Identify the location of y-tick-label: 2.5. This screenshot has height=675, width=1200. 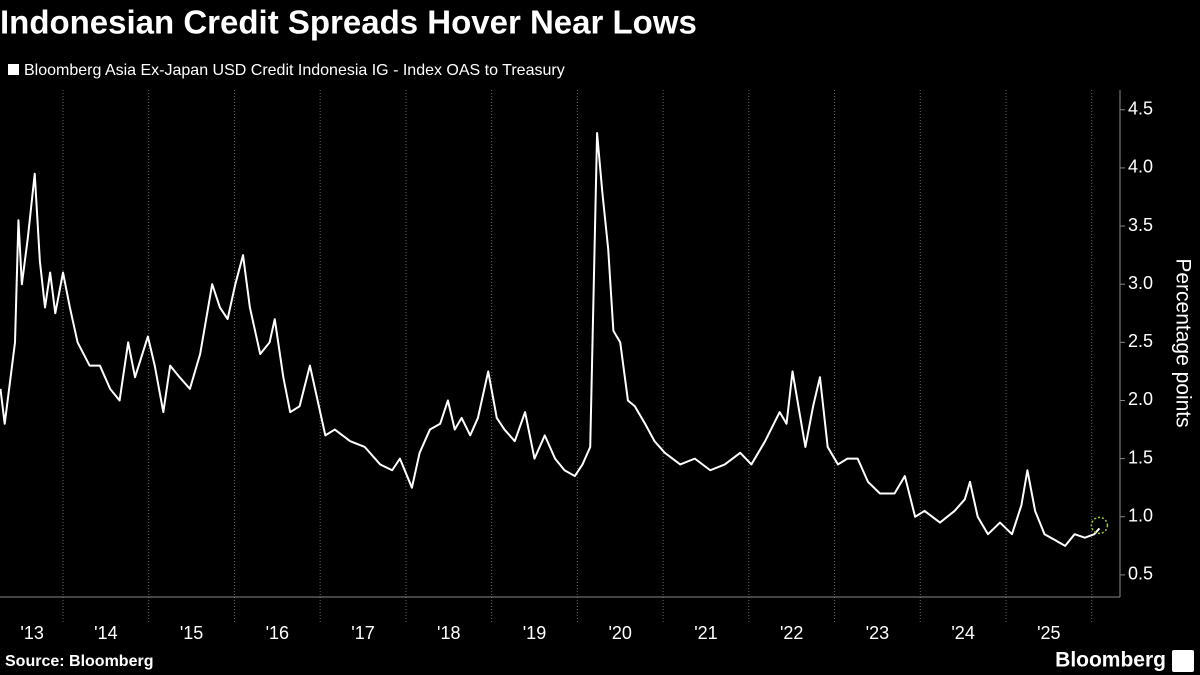
(1140, 341).